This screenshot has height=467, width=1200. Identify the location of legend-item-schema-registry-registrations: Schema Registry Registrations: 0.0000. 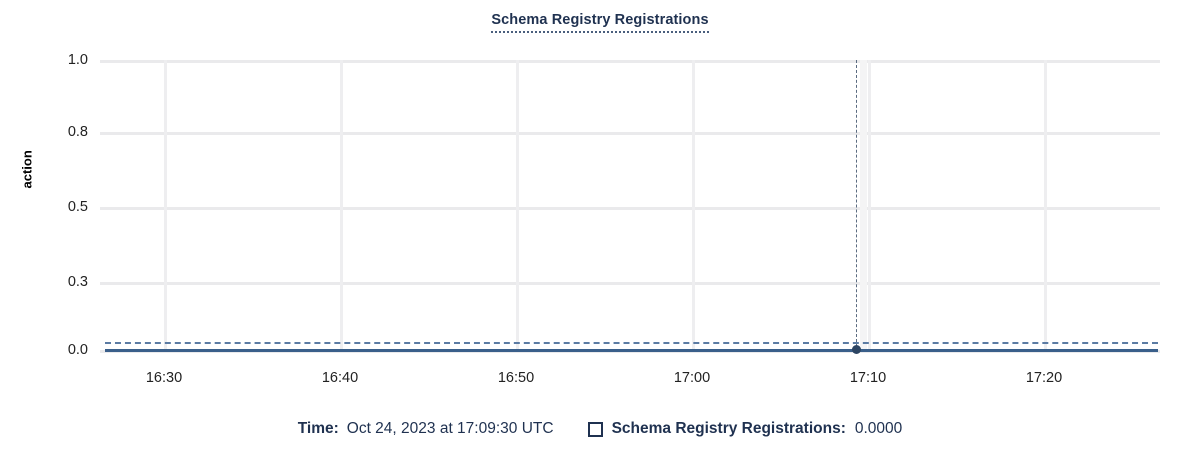
(745, 429).